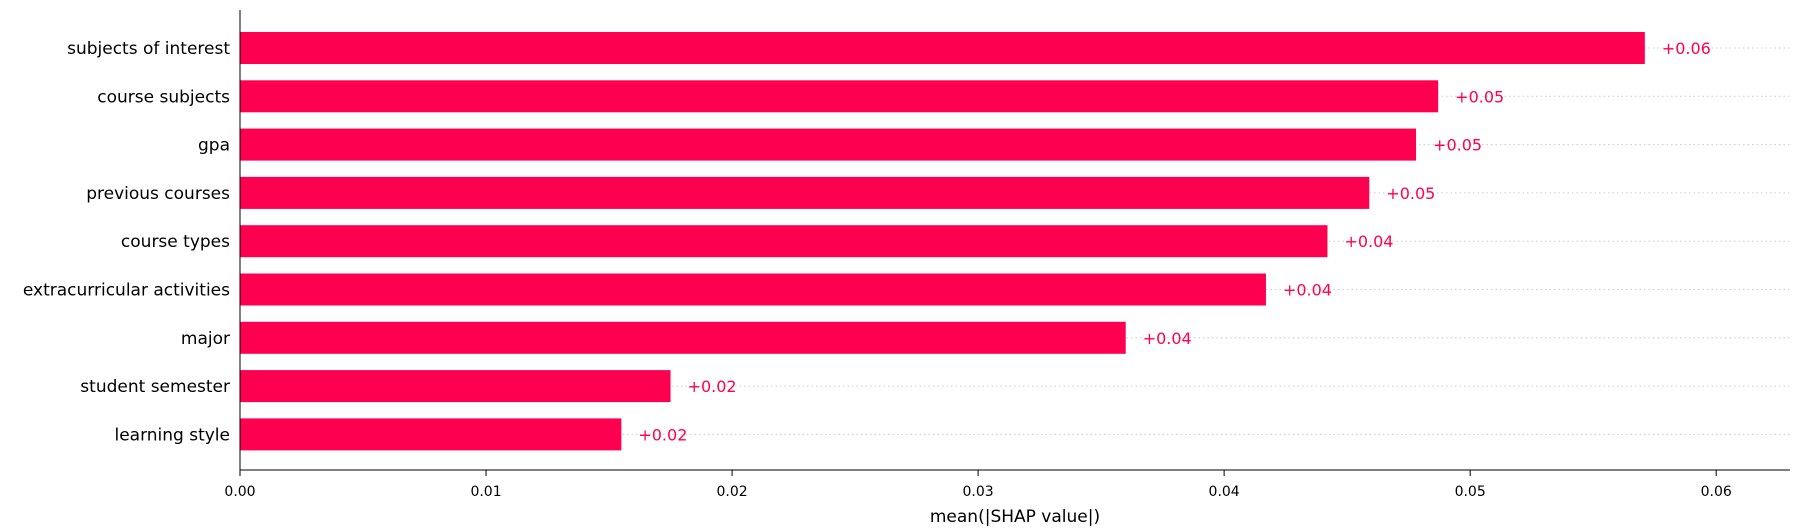 The image size is (1799, 530). Describe the element at coordinates (731, 492) in the screenshot. I see `x-tick-label: 0.02` at that location.